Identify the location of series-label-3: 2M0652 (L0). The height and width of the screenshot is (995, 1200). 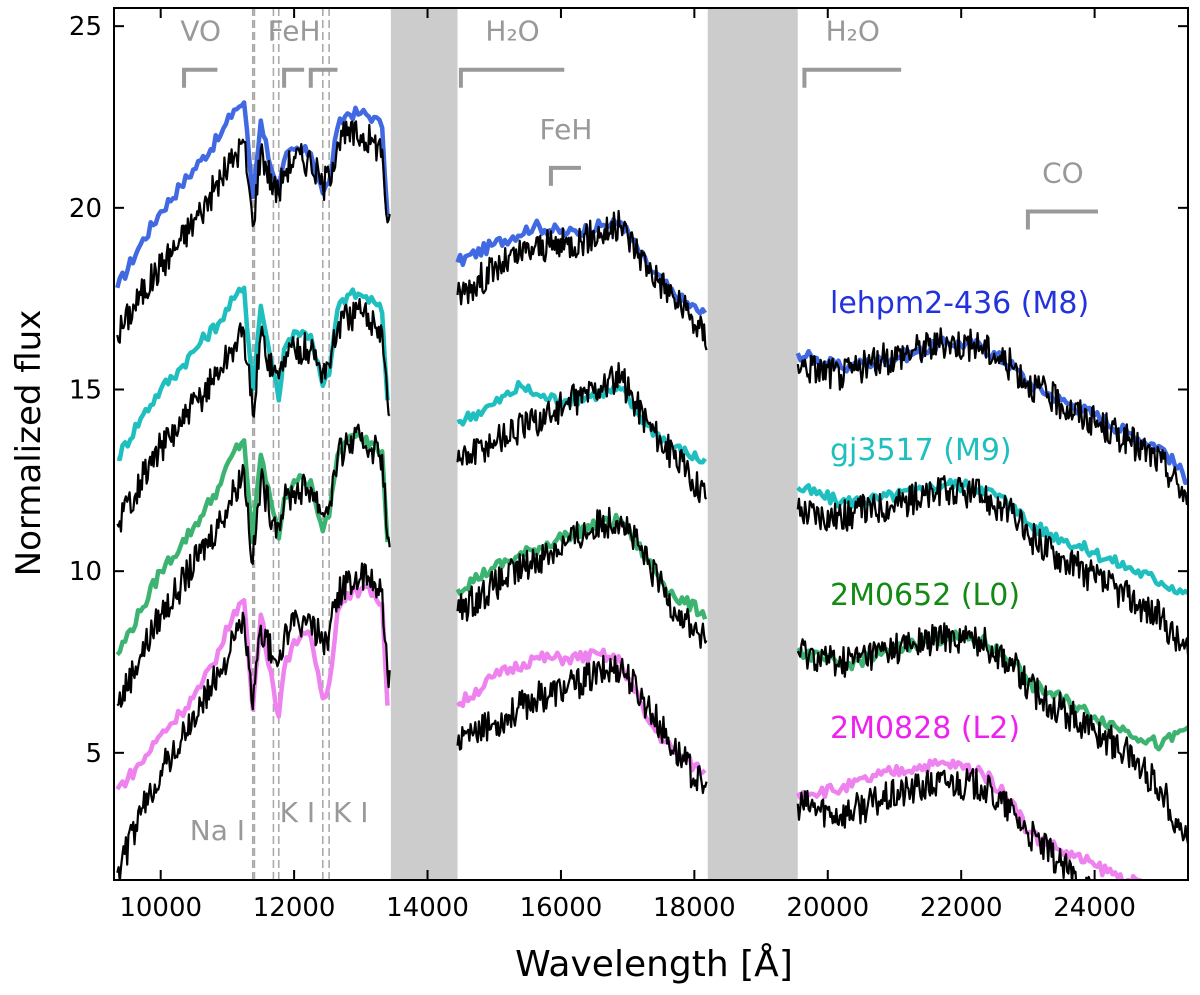
(925, 595).